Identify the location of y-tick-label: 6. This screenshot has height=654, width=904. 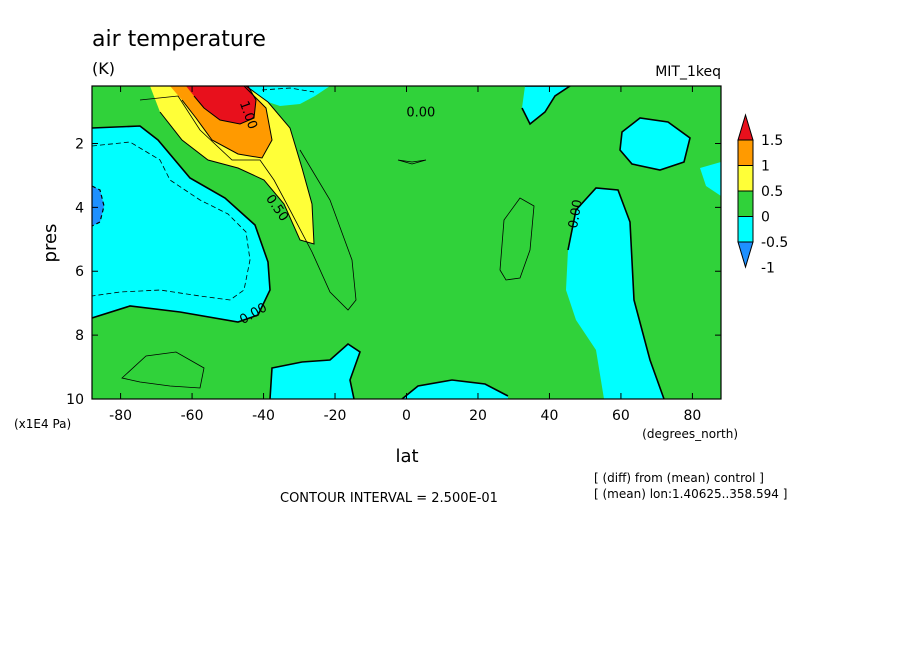
(79, 272).